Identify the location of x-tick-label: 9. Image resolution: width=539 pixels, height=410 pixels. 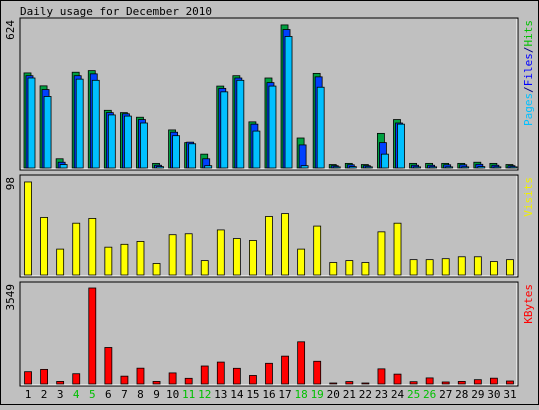
(156, 394).